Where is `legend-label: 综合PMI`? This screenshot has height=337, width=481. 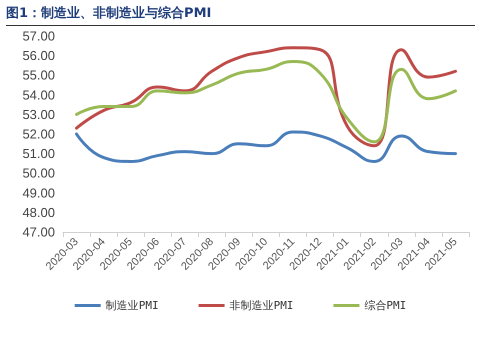
legend-label: 综合PMI is located at coordinates (385, 305).